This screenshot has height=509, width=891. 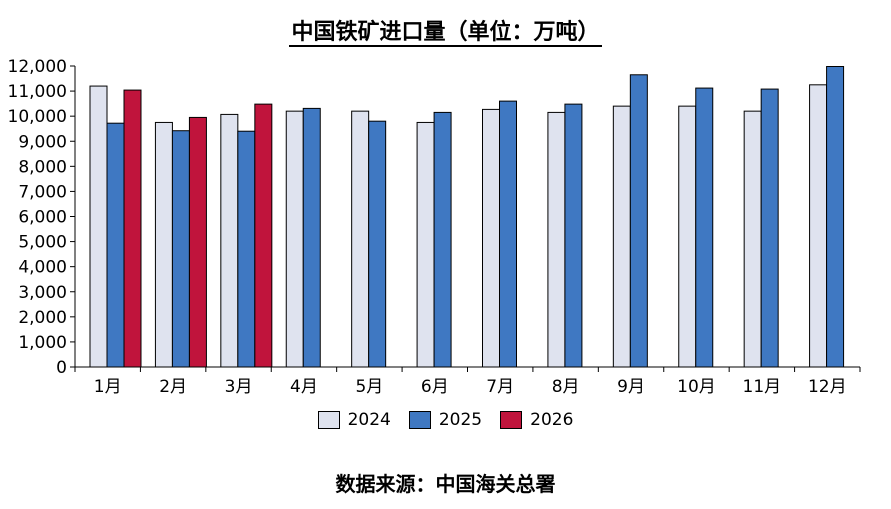 What do you see at coordinates (37, 92) in the screenshot?
I see `y-tick-label: 11,000` at bounding box center [37, 92].